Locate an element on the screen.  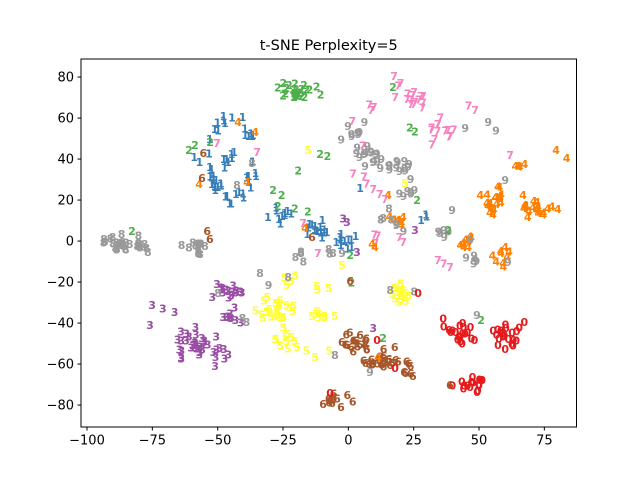
y-tick-label: 40 is located at coordinates (65, 160).